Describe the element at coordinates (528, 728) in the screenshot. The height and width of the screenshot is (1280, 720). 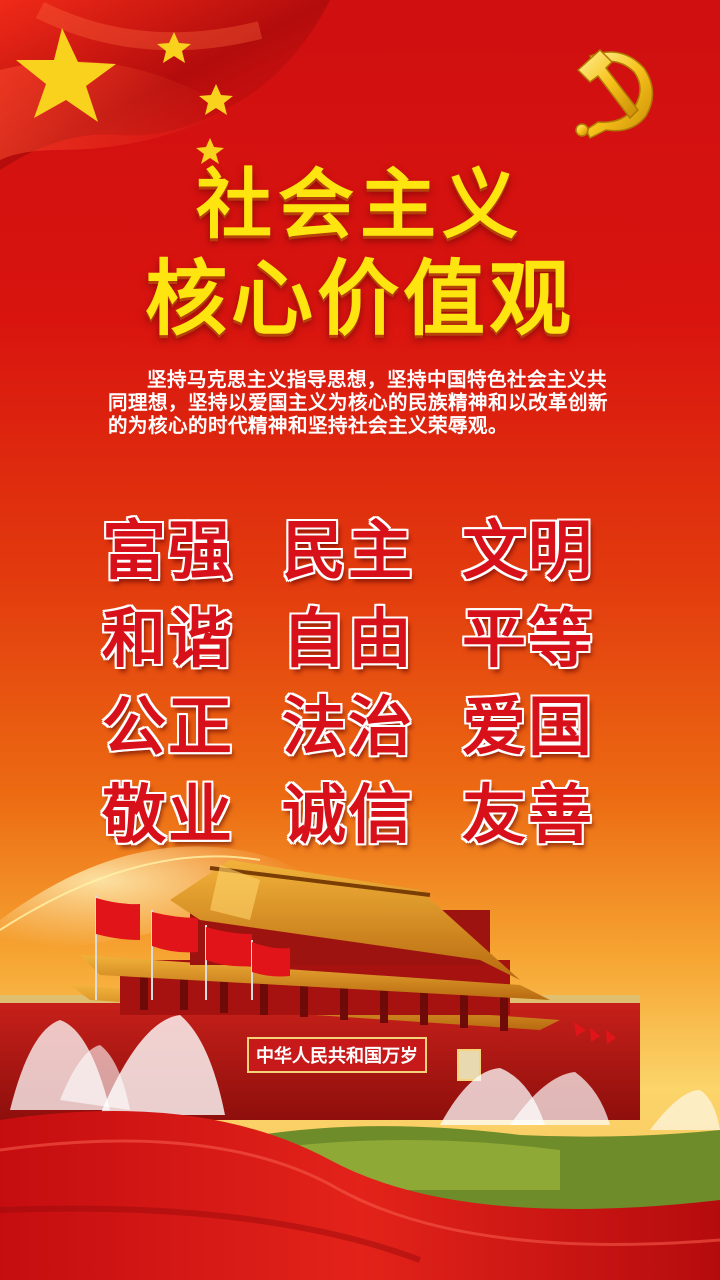
I see `value-item: 爱国` at that location.